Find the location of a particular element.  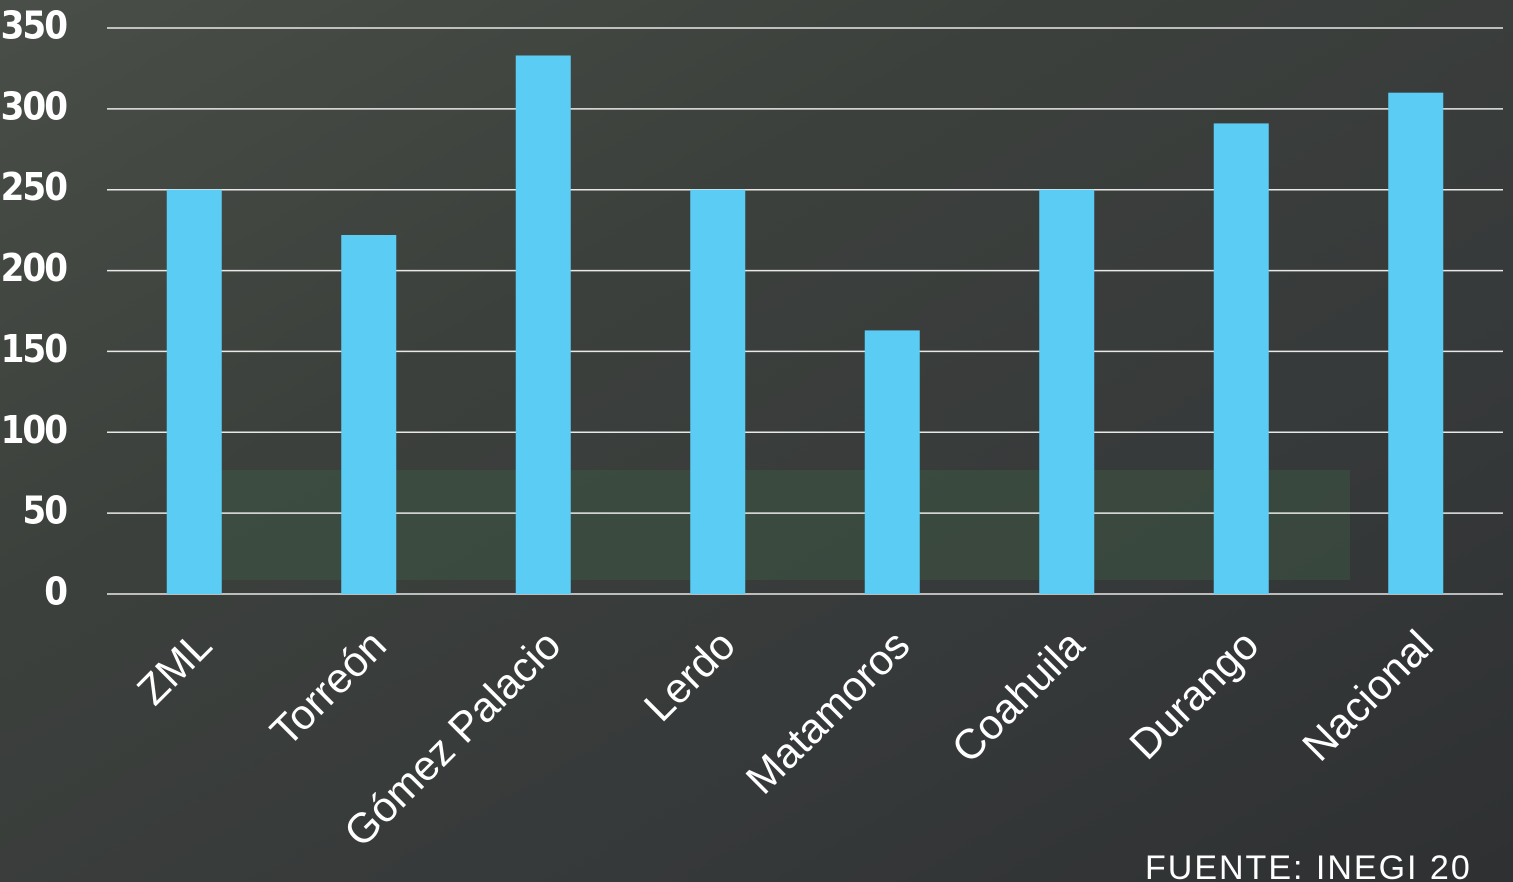

y-tick-label: 300 is located at coordinates (34, 106).